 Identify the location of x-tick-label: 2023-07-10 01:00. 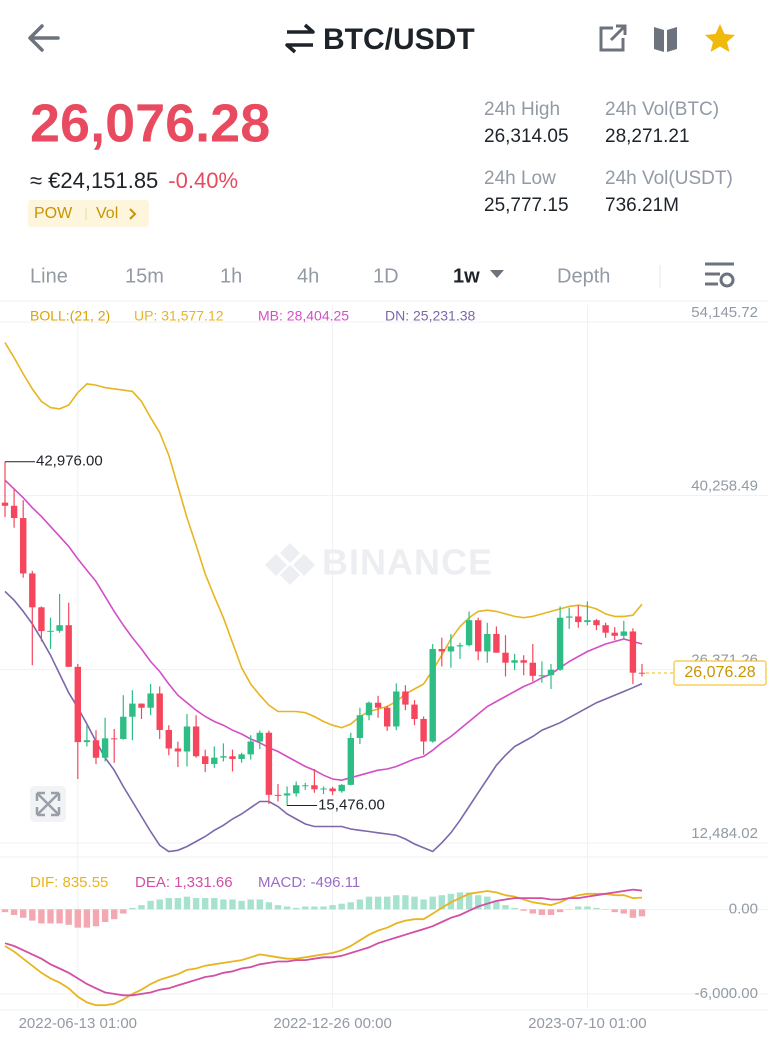
(587, 1023).